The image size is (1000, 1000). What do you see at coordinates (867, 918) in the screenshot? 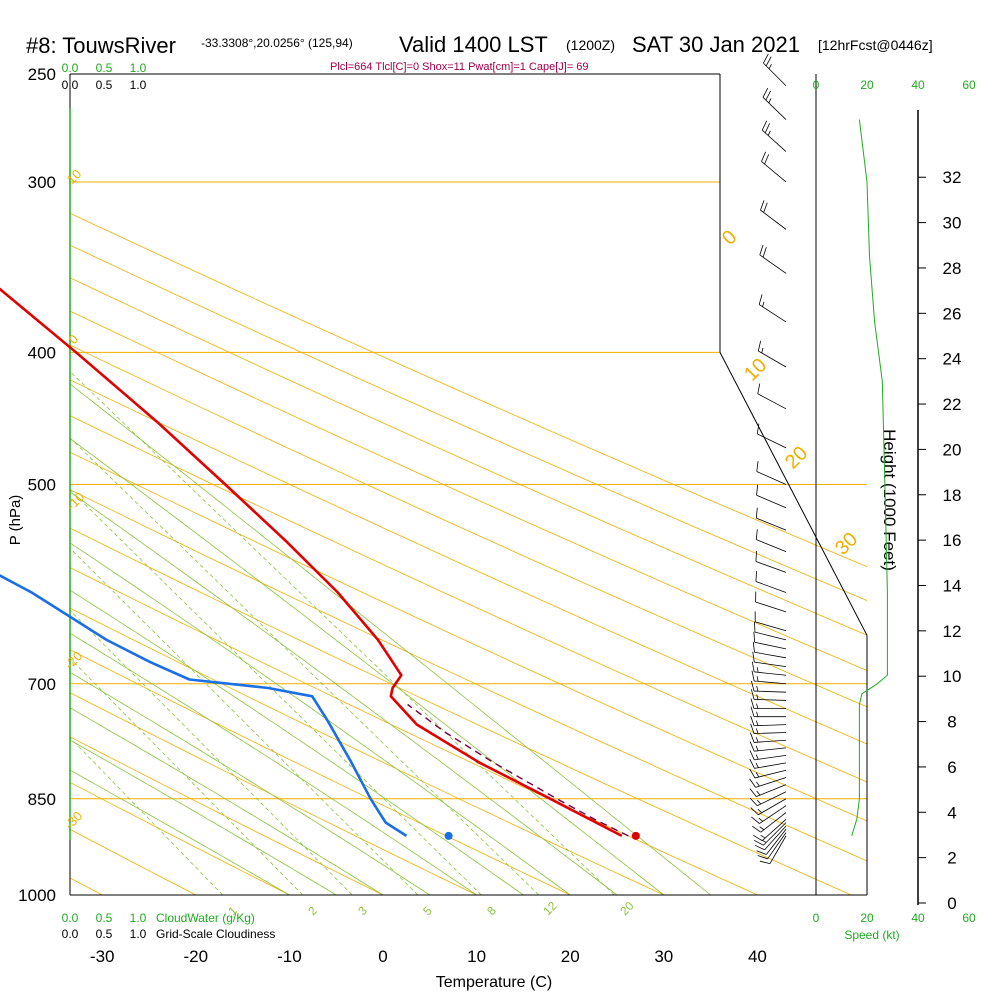
I see `bottom-speed-tick: 20` at bounding box center [867, 918].